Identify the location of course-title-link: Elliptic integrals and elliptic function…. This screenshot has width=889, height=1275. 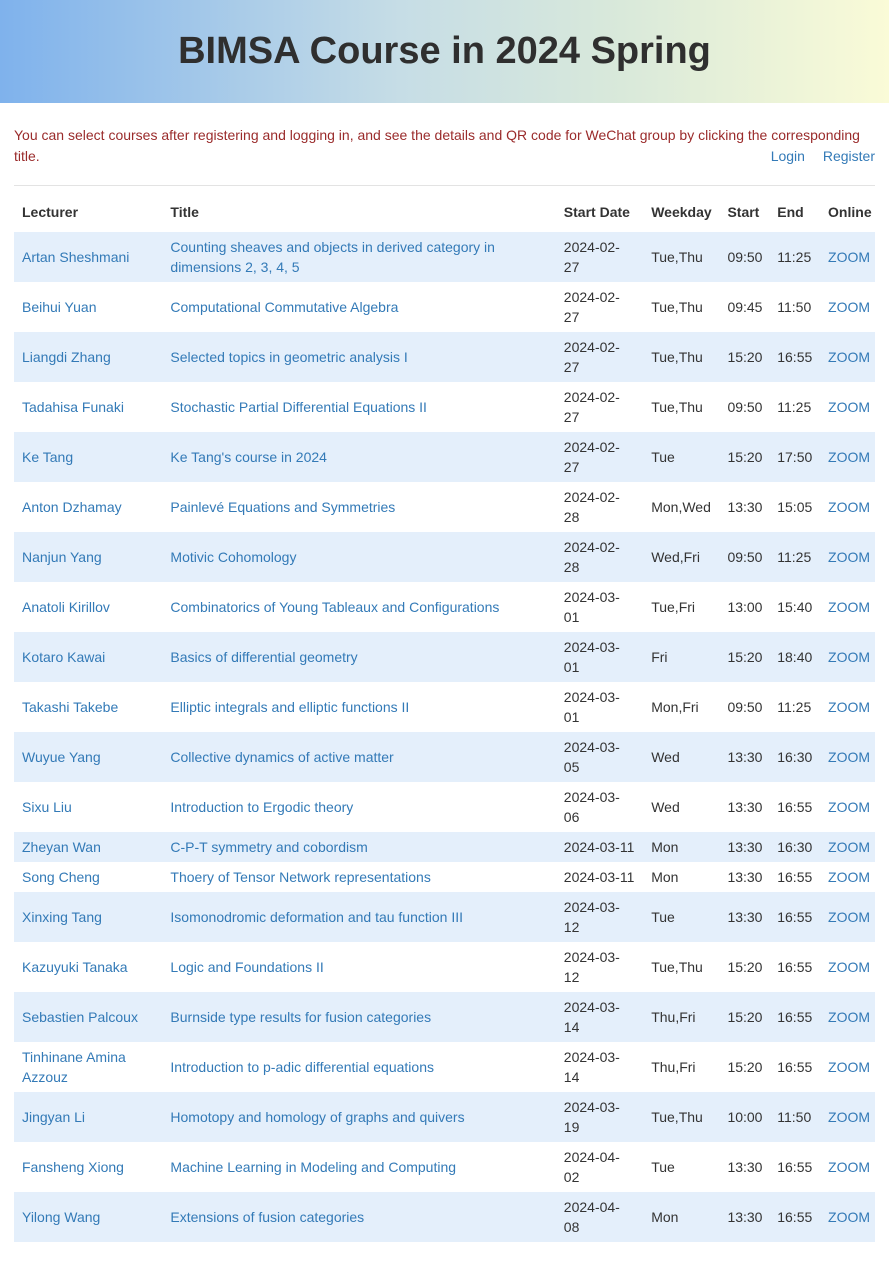
(290, 707).